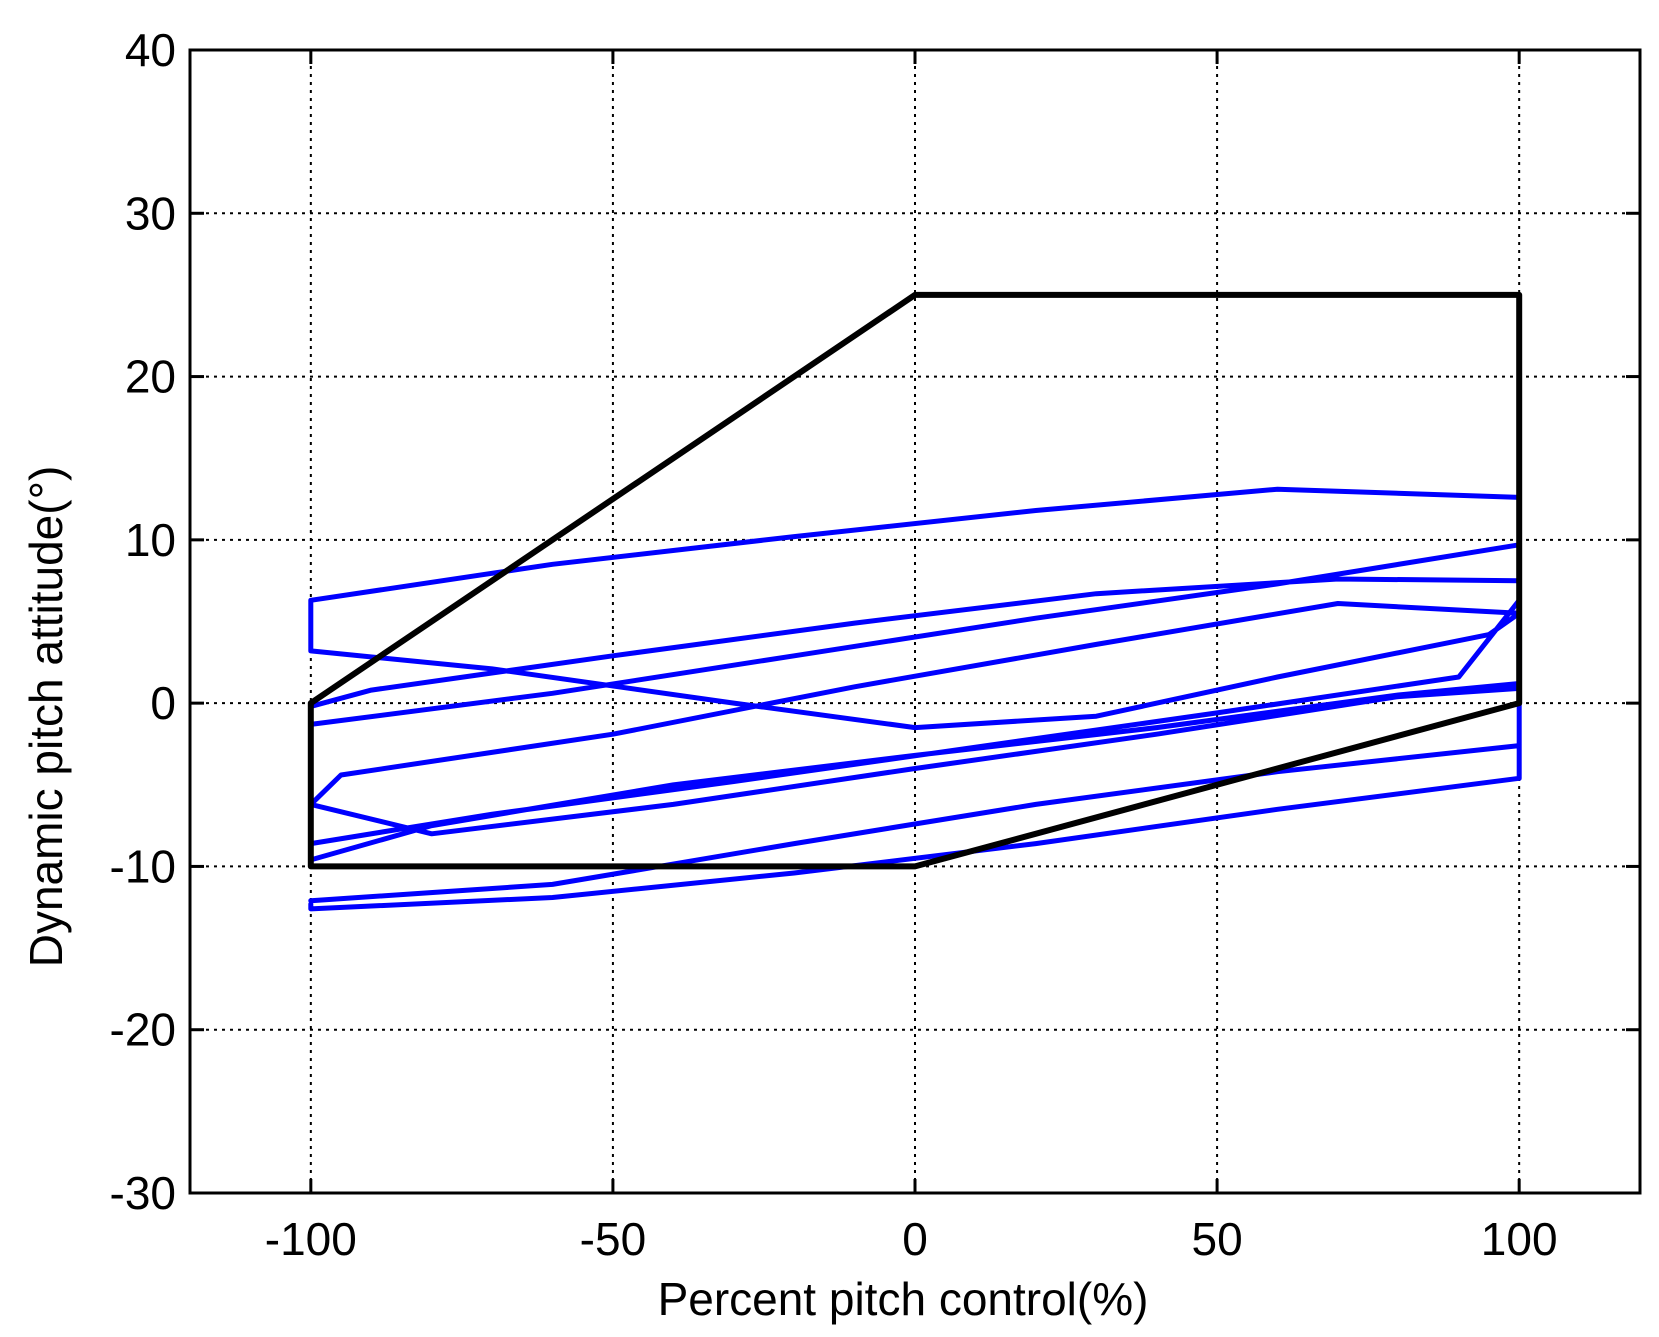 This screenshot has width=1659, height=1337. What do you see at coordinates (143, 1030) in the screenshot?
I see `y-tick-label: -20` at bounding box center [143, 1030].